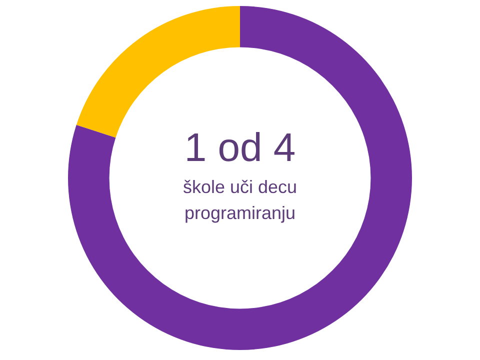  Describe the element at coordinates (240, 212) in the screenshot. I see `text: programiranju` at that location.